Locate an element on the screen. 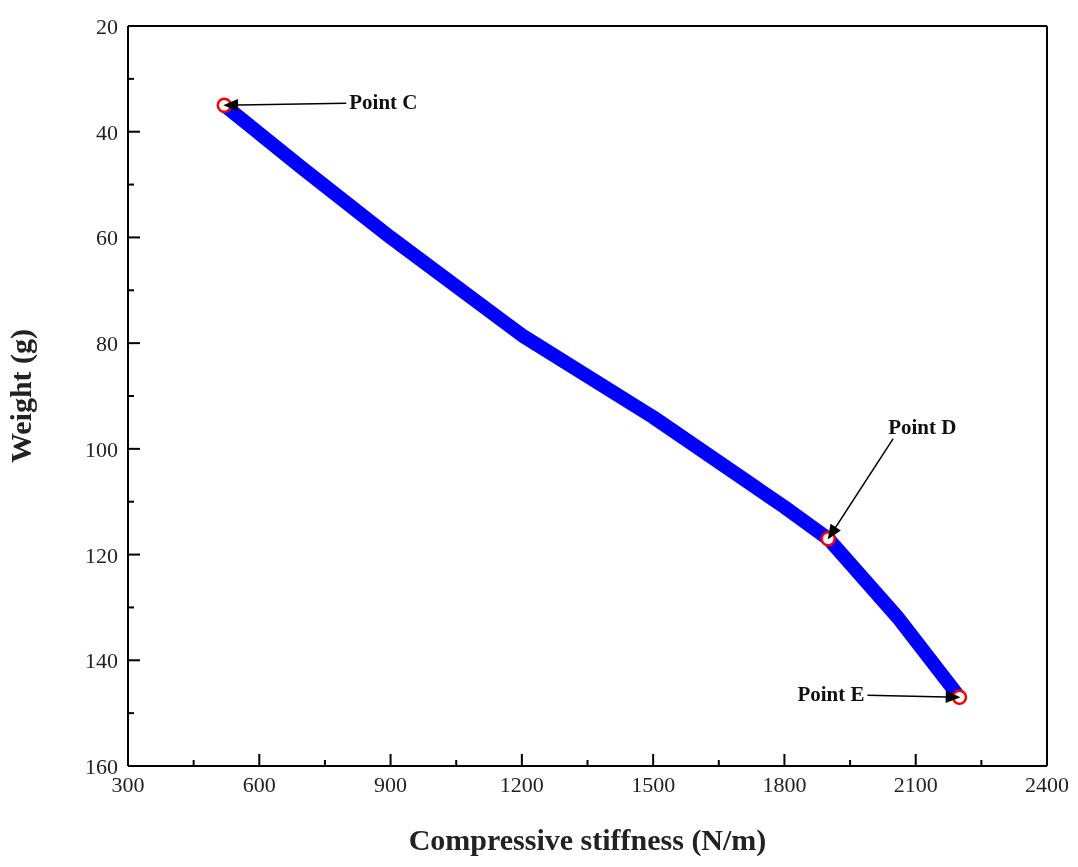 This screenshot has height=867, width=1078. x-tick-label: 2400 is located at coordinates (1047, 784).